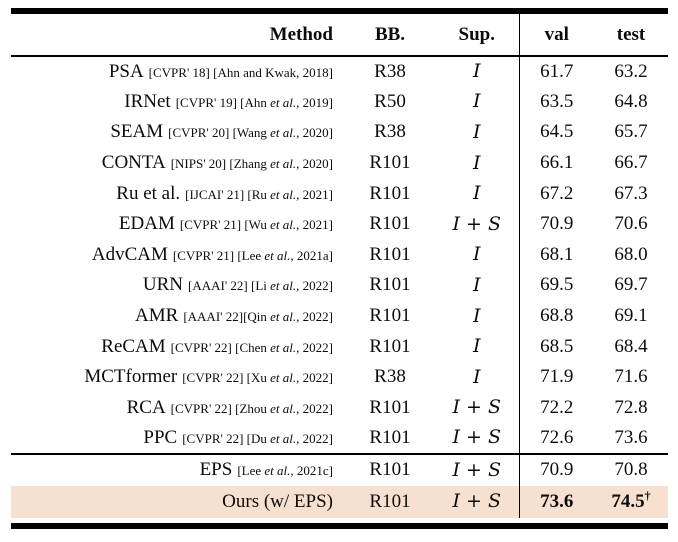 Image resolution: width=678 pixels, height=542 pixels. Describe the element at coordinates (178, 224) in the screenshot. I see `method-cell: EDAM [CVPR' 21] [Wu et al., 2021]` at that location.